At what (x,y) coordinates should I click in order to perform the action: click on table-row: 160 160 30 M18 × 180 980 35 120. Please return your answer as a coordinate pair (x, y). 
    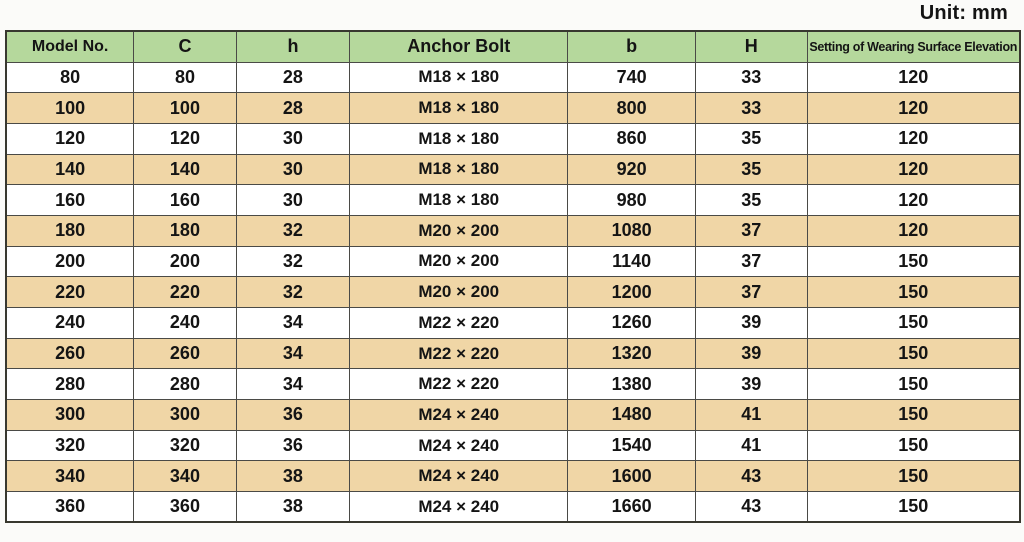
    Looking at the image, I should click on (513, 200).